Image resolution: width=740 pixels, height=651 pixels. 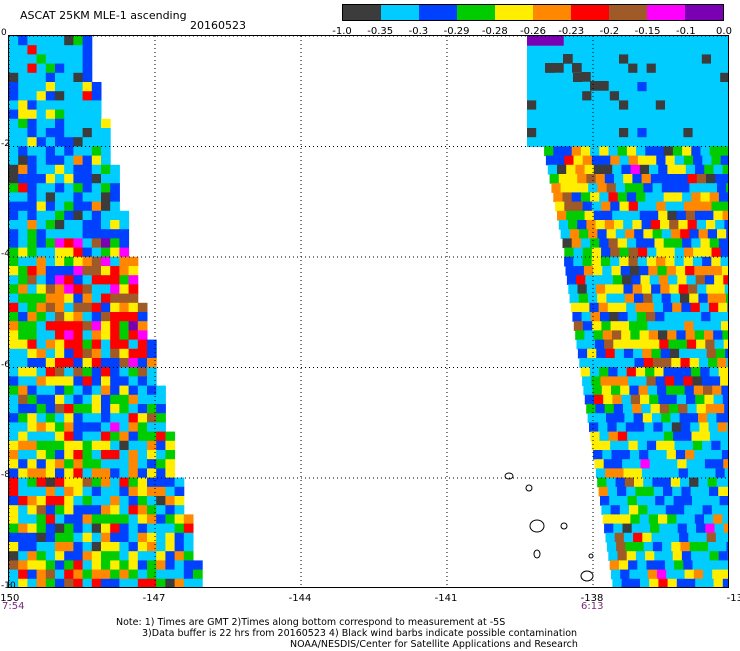 I want to click on lon-tick-label: -144, so click(x=300, y=599).